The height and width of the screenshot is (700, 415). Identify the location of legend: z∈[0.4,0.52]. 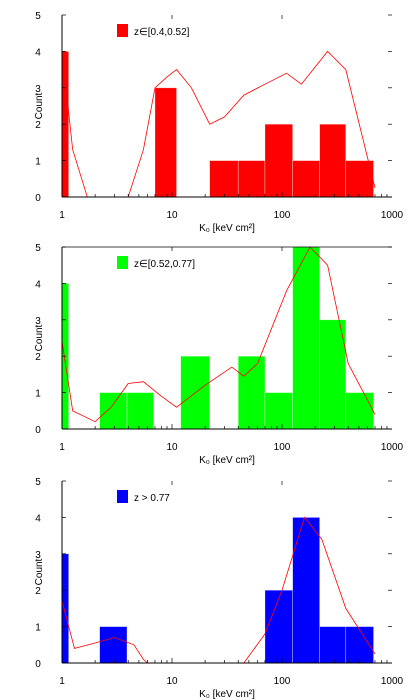
(153, 31).